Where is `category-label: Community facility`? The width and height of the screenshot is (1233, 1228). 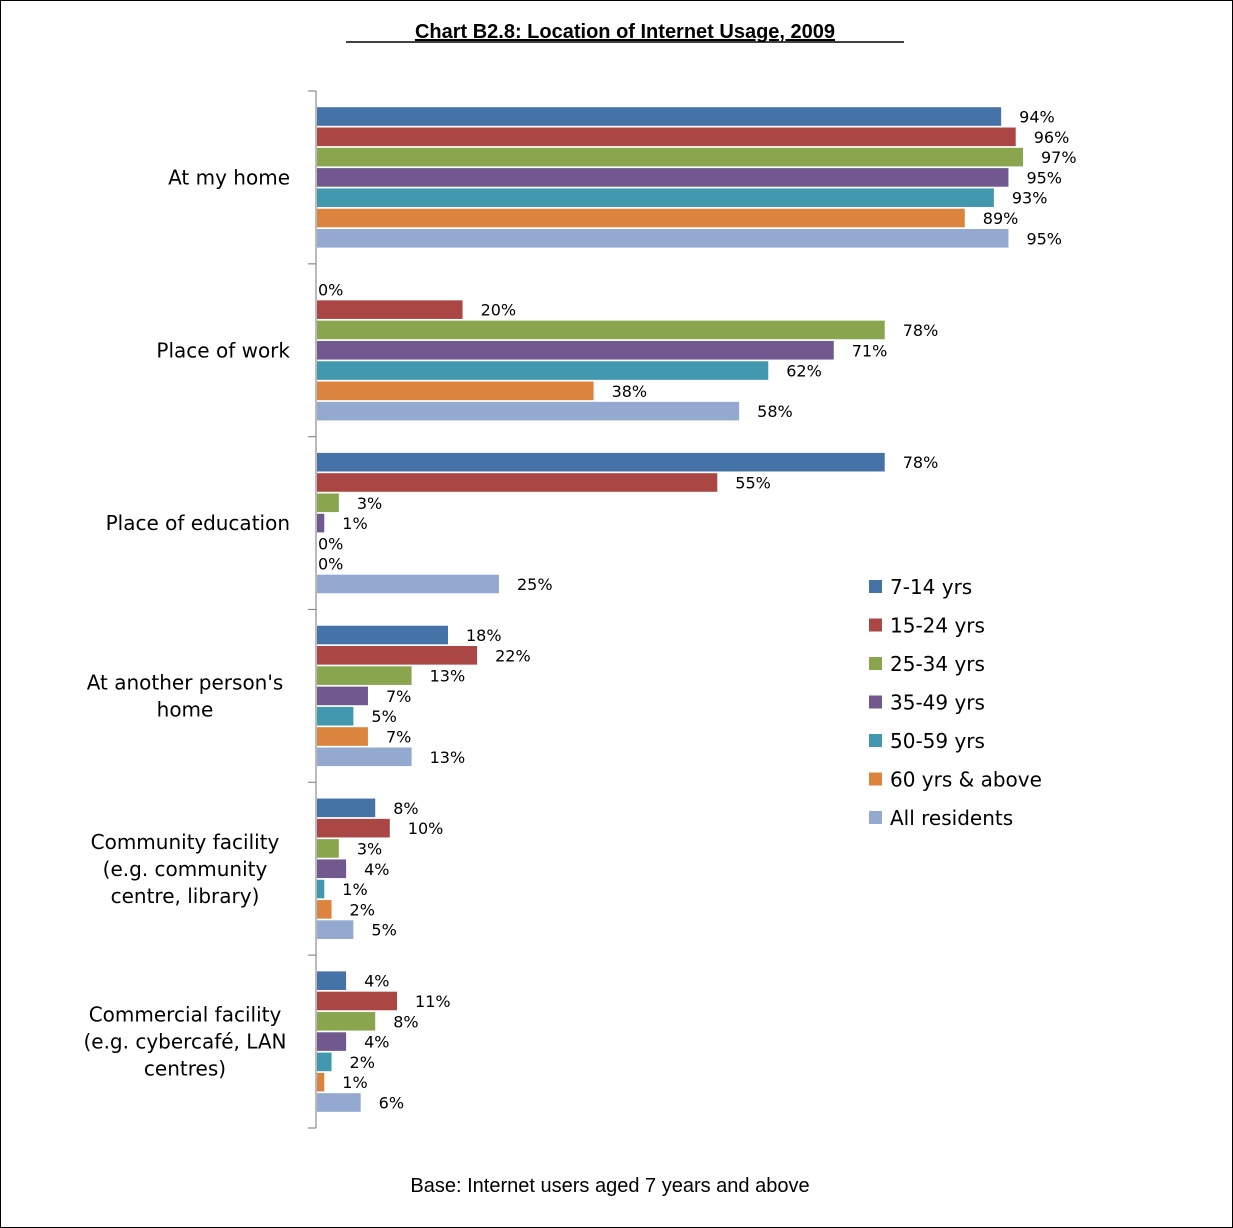 category-label: Community facility is located at coordinates (185, 842).